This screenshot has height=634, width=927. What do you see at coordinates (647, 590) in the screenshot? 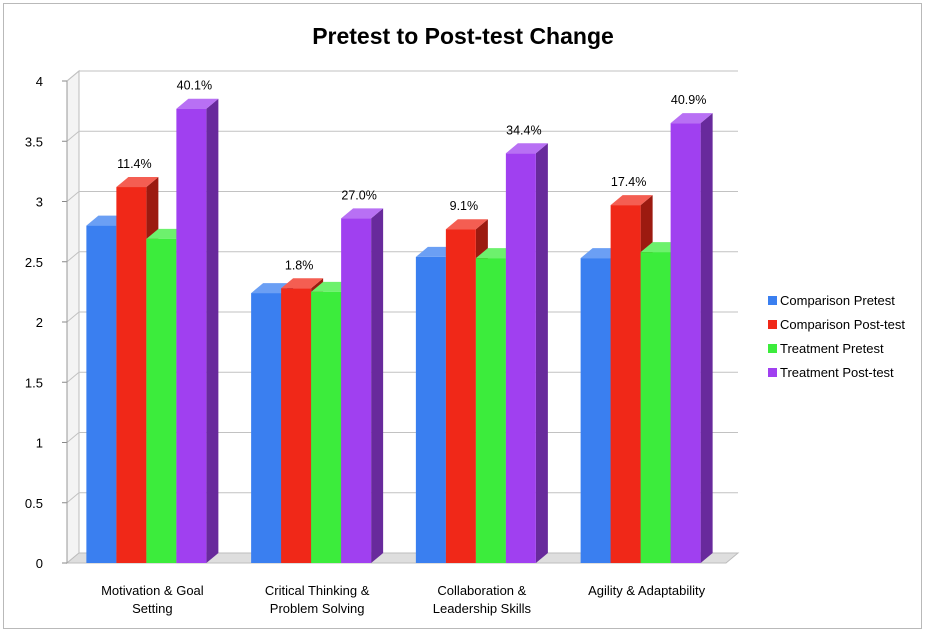
I see `x-category-label: Agility & Adaptability` at bounding box center [647, 590].